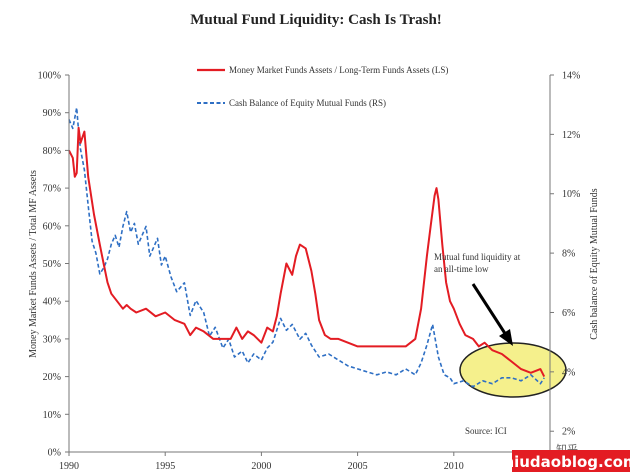  What do you see at coordinates (52, 226) in the screenshot?
I see `y-left-tick-label: 60%` at bounding box center [52, 226].